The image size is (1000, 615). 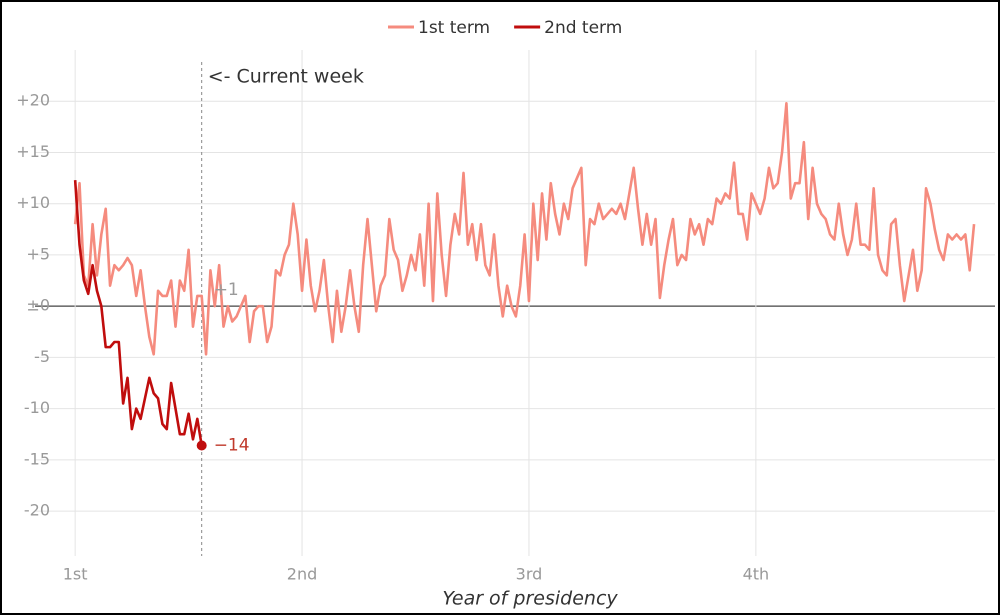 I want to click on y-tick-label: -10, so click(x=37, y=407).